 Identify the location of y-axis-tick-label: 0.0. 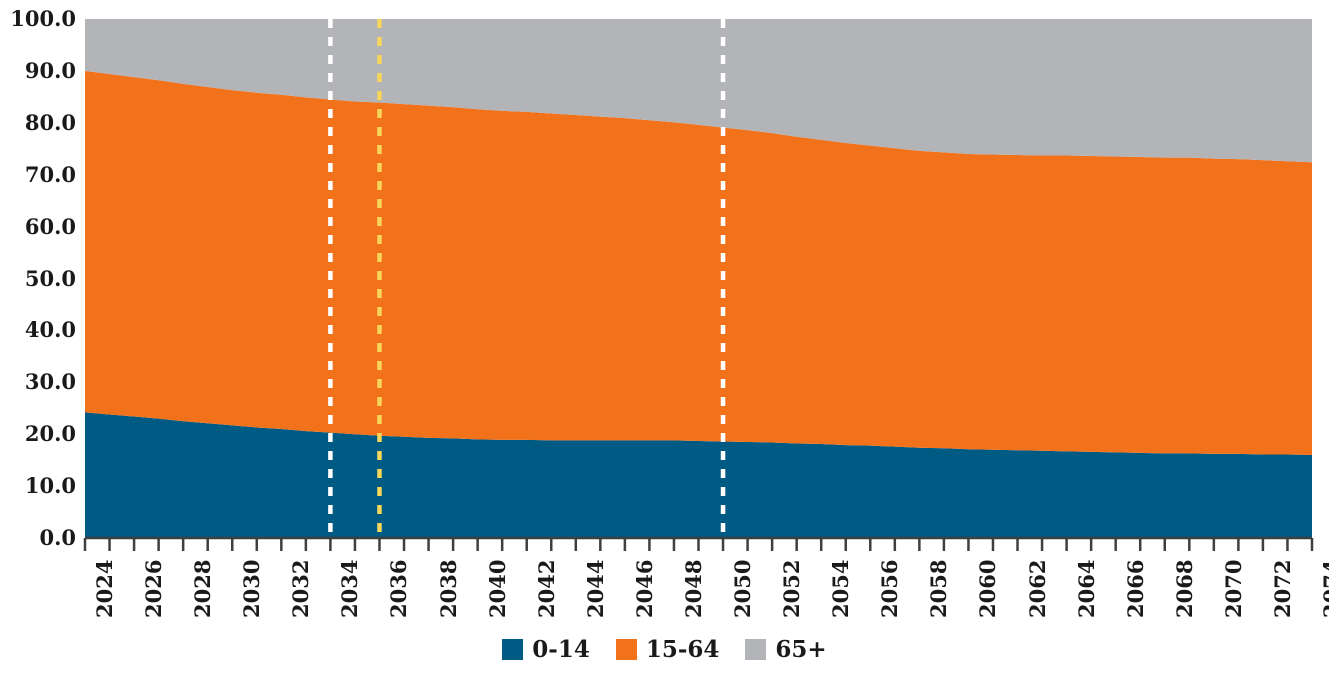
(57, 537).